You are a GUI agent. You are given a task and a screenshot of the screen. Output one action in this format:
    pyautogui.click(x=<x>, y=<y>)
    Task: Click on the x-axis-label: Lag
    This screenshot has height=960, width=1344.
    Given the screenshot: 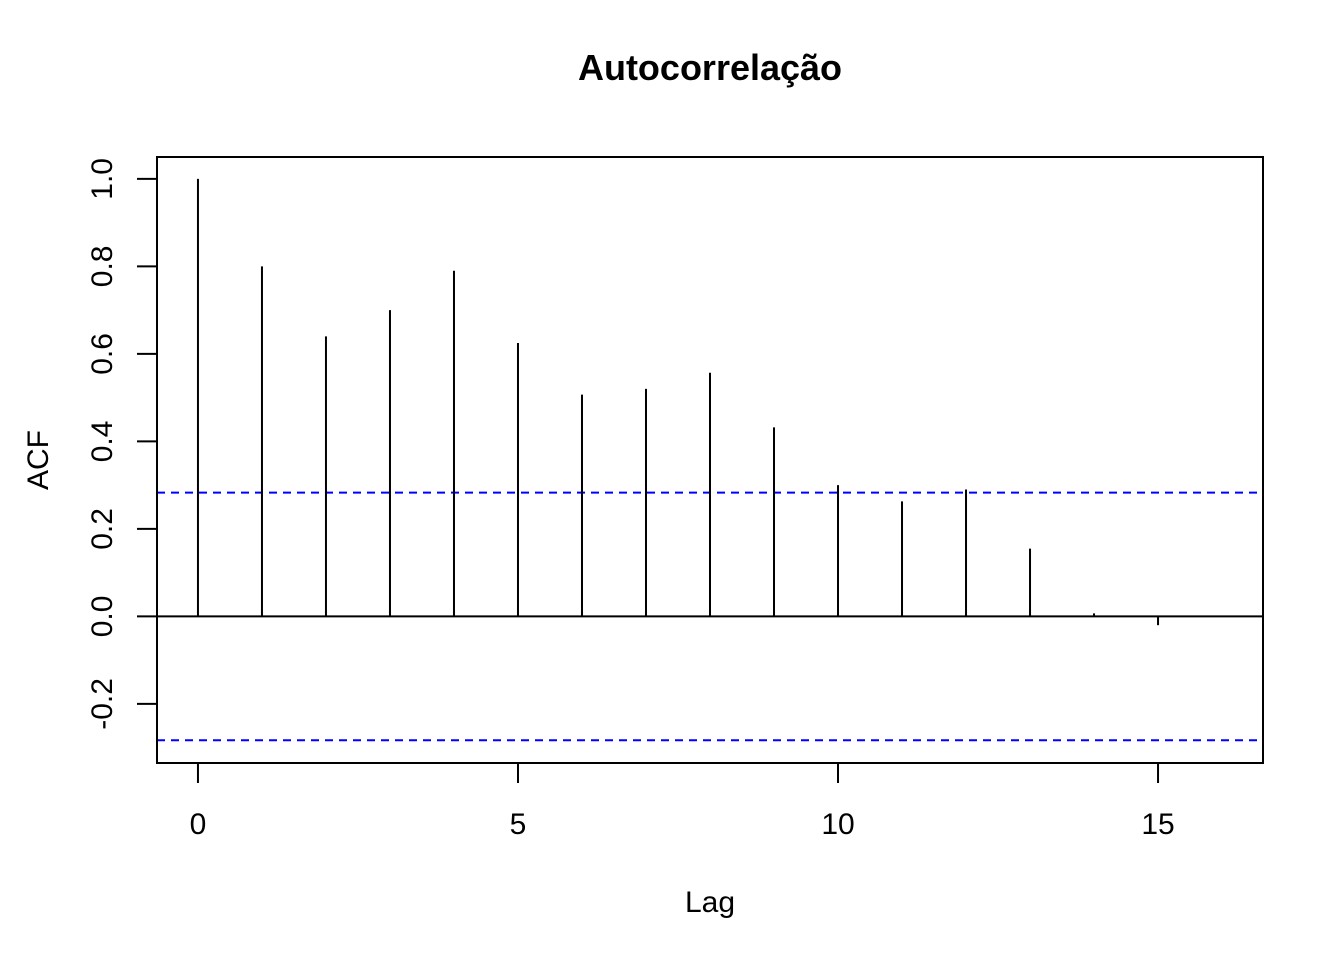 What is the action you would take?
    pyautogui.click(x=710, y=902)
    